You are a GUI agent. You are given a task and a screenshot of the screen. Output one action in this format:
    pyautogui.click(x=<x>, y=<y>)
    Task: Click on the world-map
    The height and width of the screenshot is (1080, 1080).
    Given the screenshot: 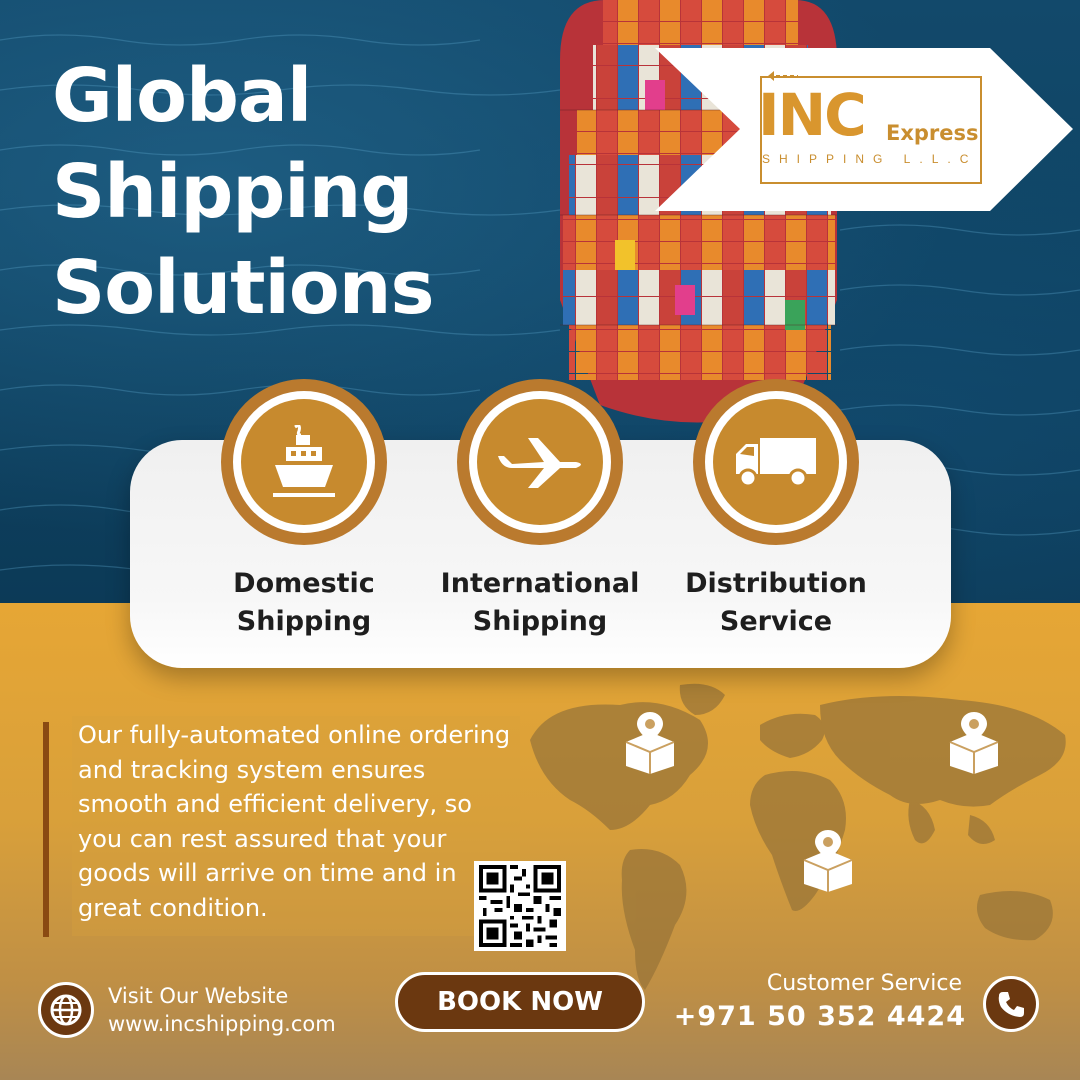 What is the action you would take?
    pyautogui.click(x=798, y=836)
    